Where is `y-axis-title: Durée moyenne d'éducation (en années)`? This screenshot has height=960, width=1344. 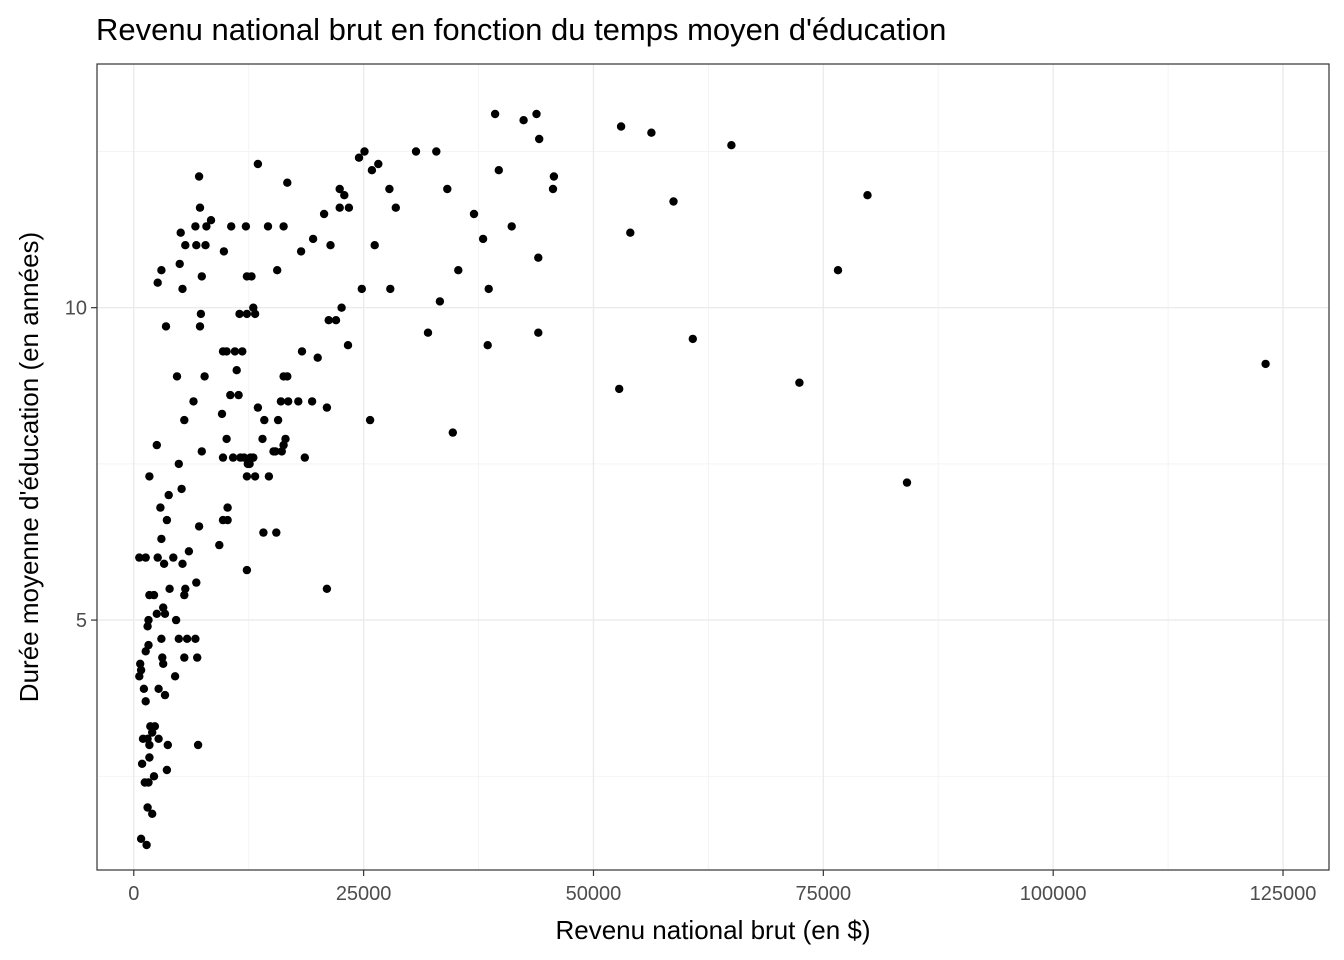
y-axis-title: Durée moyenne d'éducation (en années) is located at coordinates (29, 467).